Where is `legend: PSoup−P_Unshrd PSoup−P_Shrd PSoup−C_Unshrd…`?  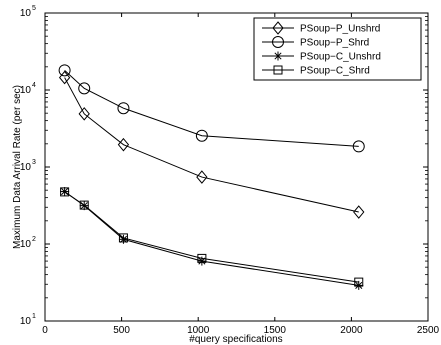 legend: PSoup−P_Unshrd PSoup−P_Shrd PSoup−C_Unshrd… is located at coordinates (337, 49).